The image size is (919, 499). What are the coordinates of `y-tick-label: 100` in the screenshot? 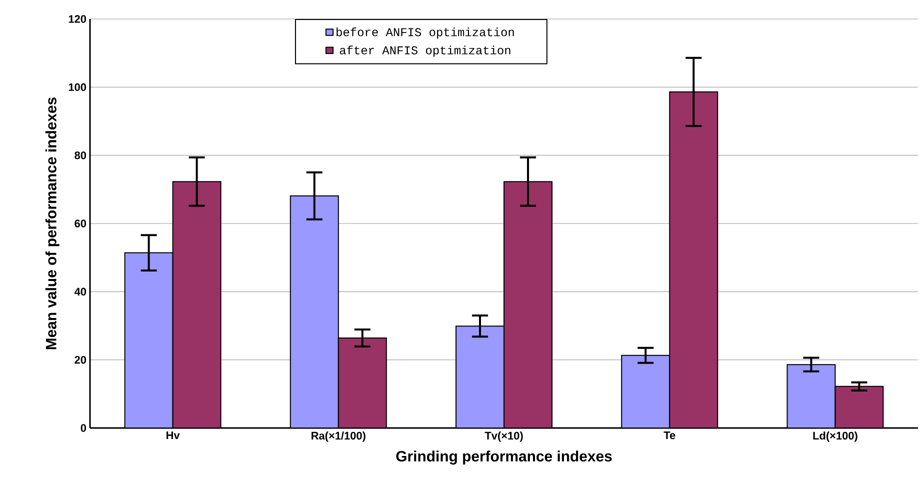 It's located at (77, 87).